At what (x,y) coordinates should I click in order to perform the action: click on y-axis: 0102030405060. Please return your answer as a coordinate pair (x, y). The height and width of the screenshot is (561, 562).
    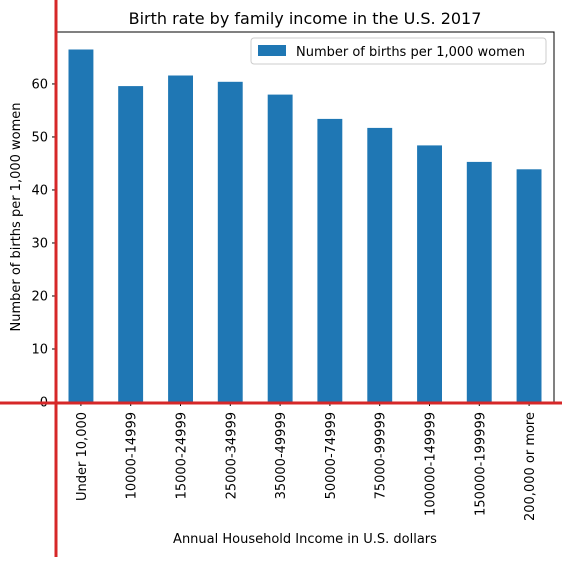
    Looking at the image, I should click on (43, 244).